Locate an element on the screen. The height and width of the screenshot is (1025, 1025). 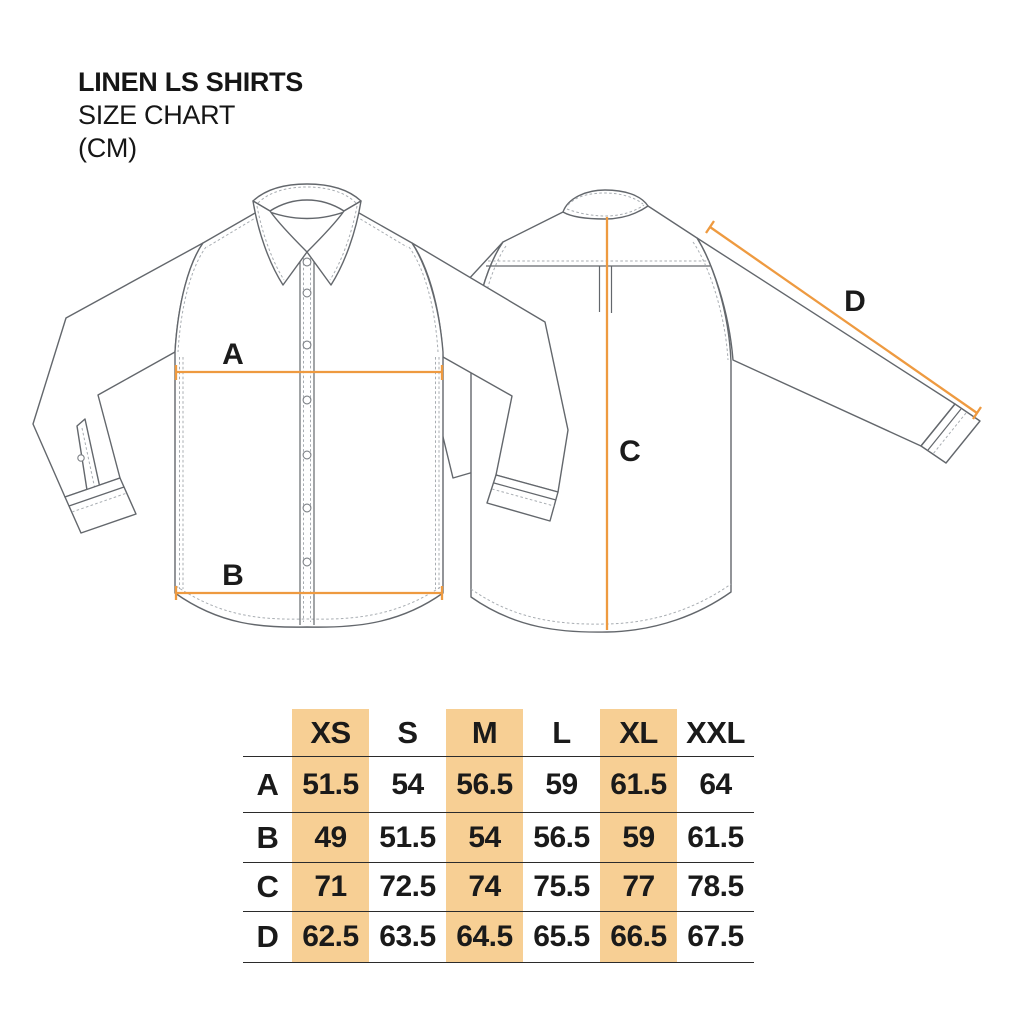
column-header-s: S is located at coordinates (407, 732).